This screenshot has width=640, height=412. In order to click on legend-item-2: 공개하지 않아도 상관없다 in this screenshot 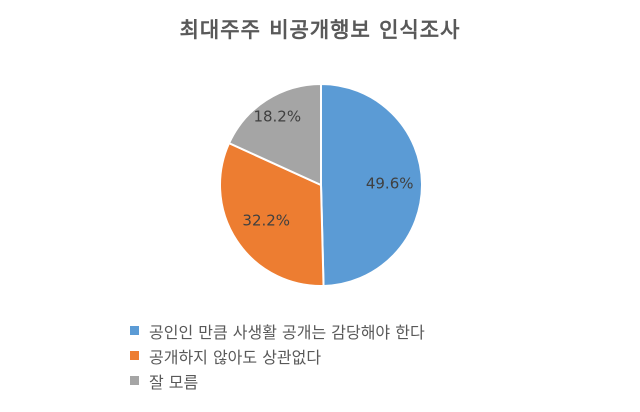, I will do `click(277, 355)`.